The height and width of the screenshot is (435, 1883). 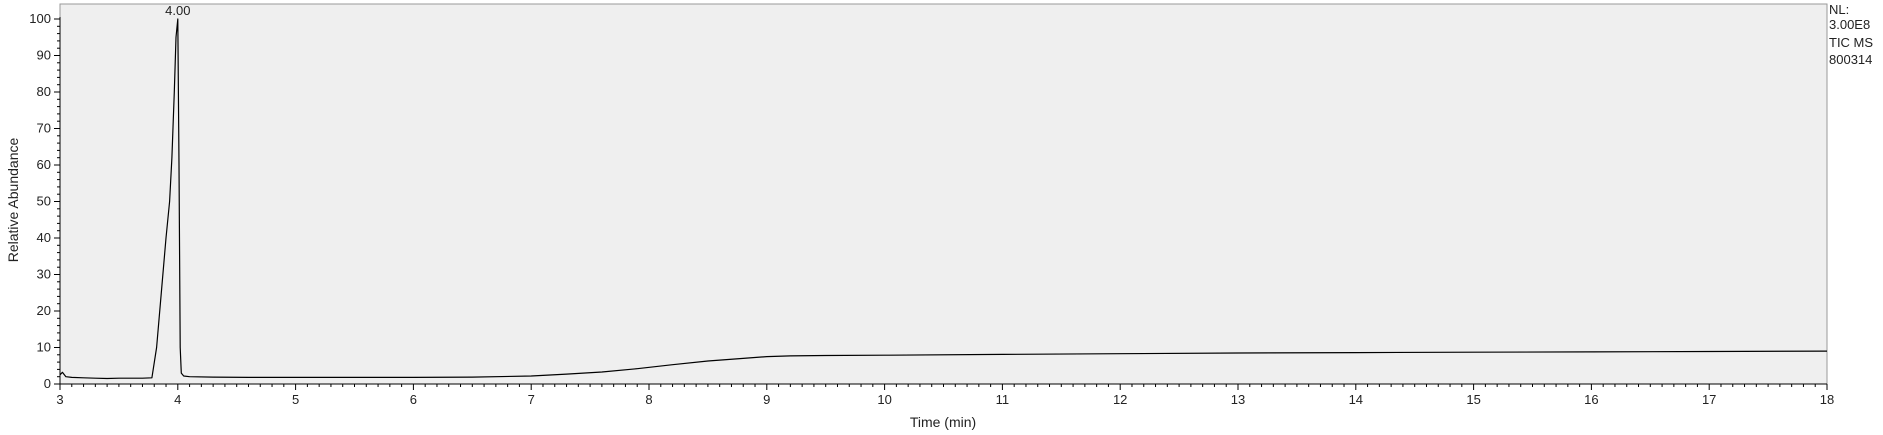 What do you see at coordinates (1356, 399) in the screenshot?
I see `x-tick-label: 14` at bounding box center [1356, 399].